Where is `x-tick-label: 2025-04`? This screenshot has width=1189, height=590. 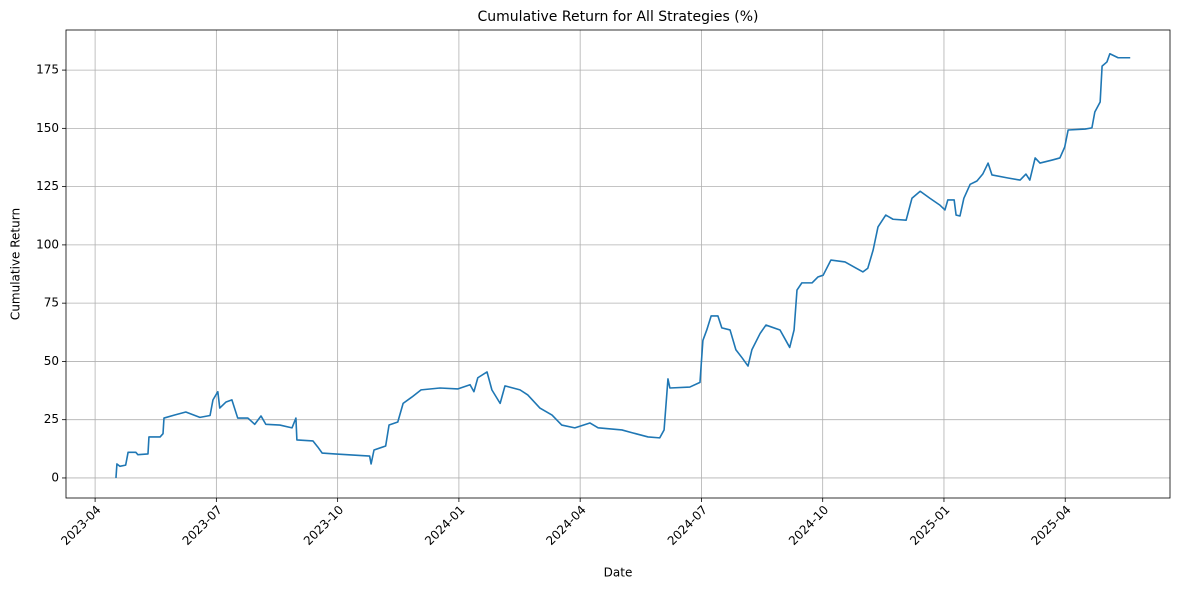
x-tick-label: 2025-04 is located at coordinates (1050, 525).